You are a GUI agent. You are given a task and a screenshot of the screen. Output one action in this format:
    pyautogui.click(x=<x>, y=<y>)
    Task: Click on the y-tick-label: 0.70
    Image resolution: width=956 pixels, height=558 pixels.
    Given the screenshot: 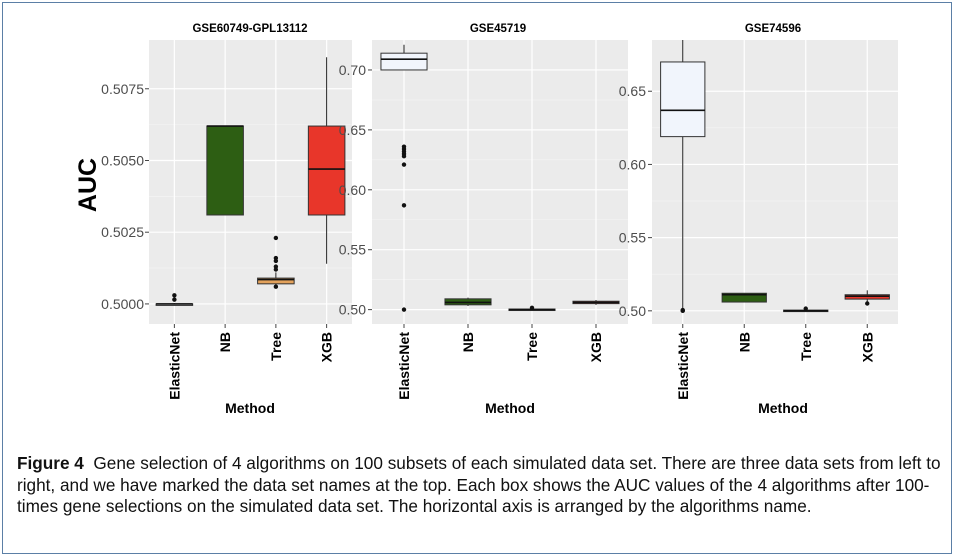 What is the action you would take?
    pyautogui.click(x=352, y=70)
    